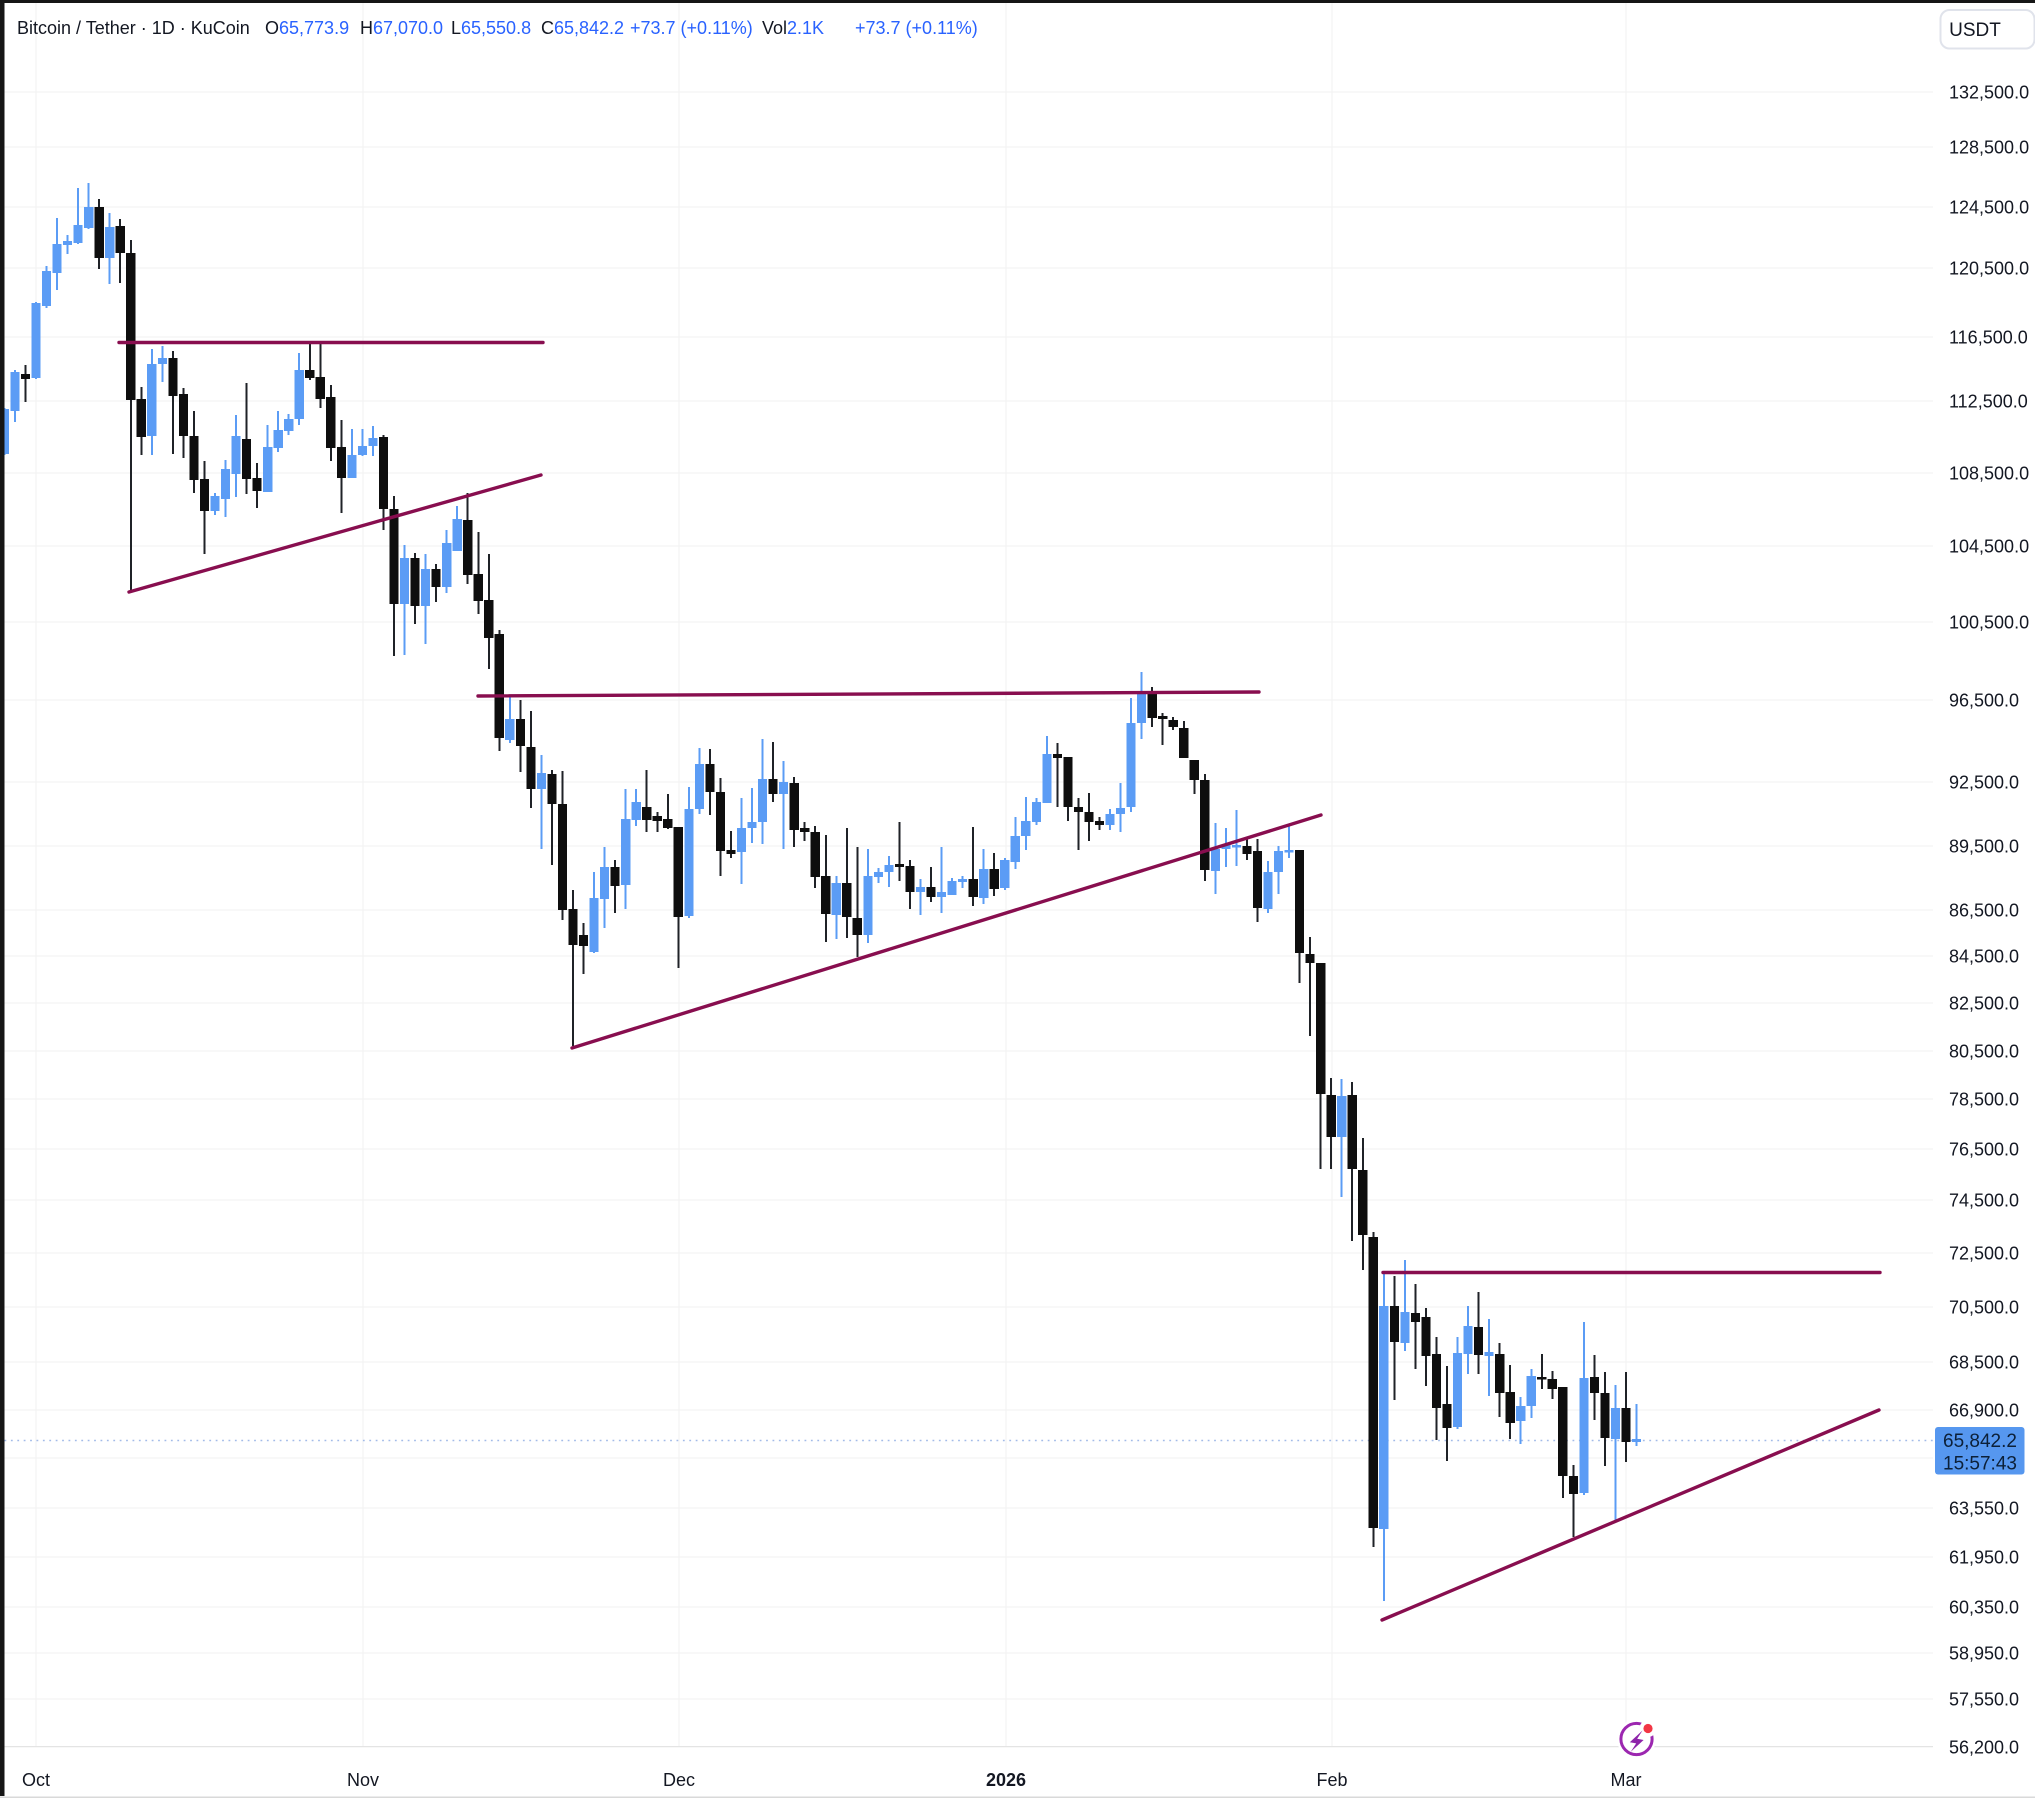 Image resolution: width=2035 pixels, height=1805 pixels. Describe the element at coordinates (1980, 1441) in the screenshot. I see `svg-text: 65,842.2` at that location.